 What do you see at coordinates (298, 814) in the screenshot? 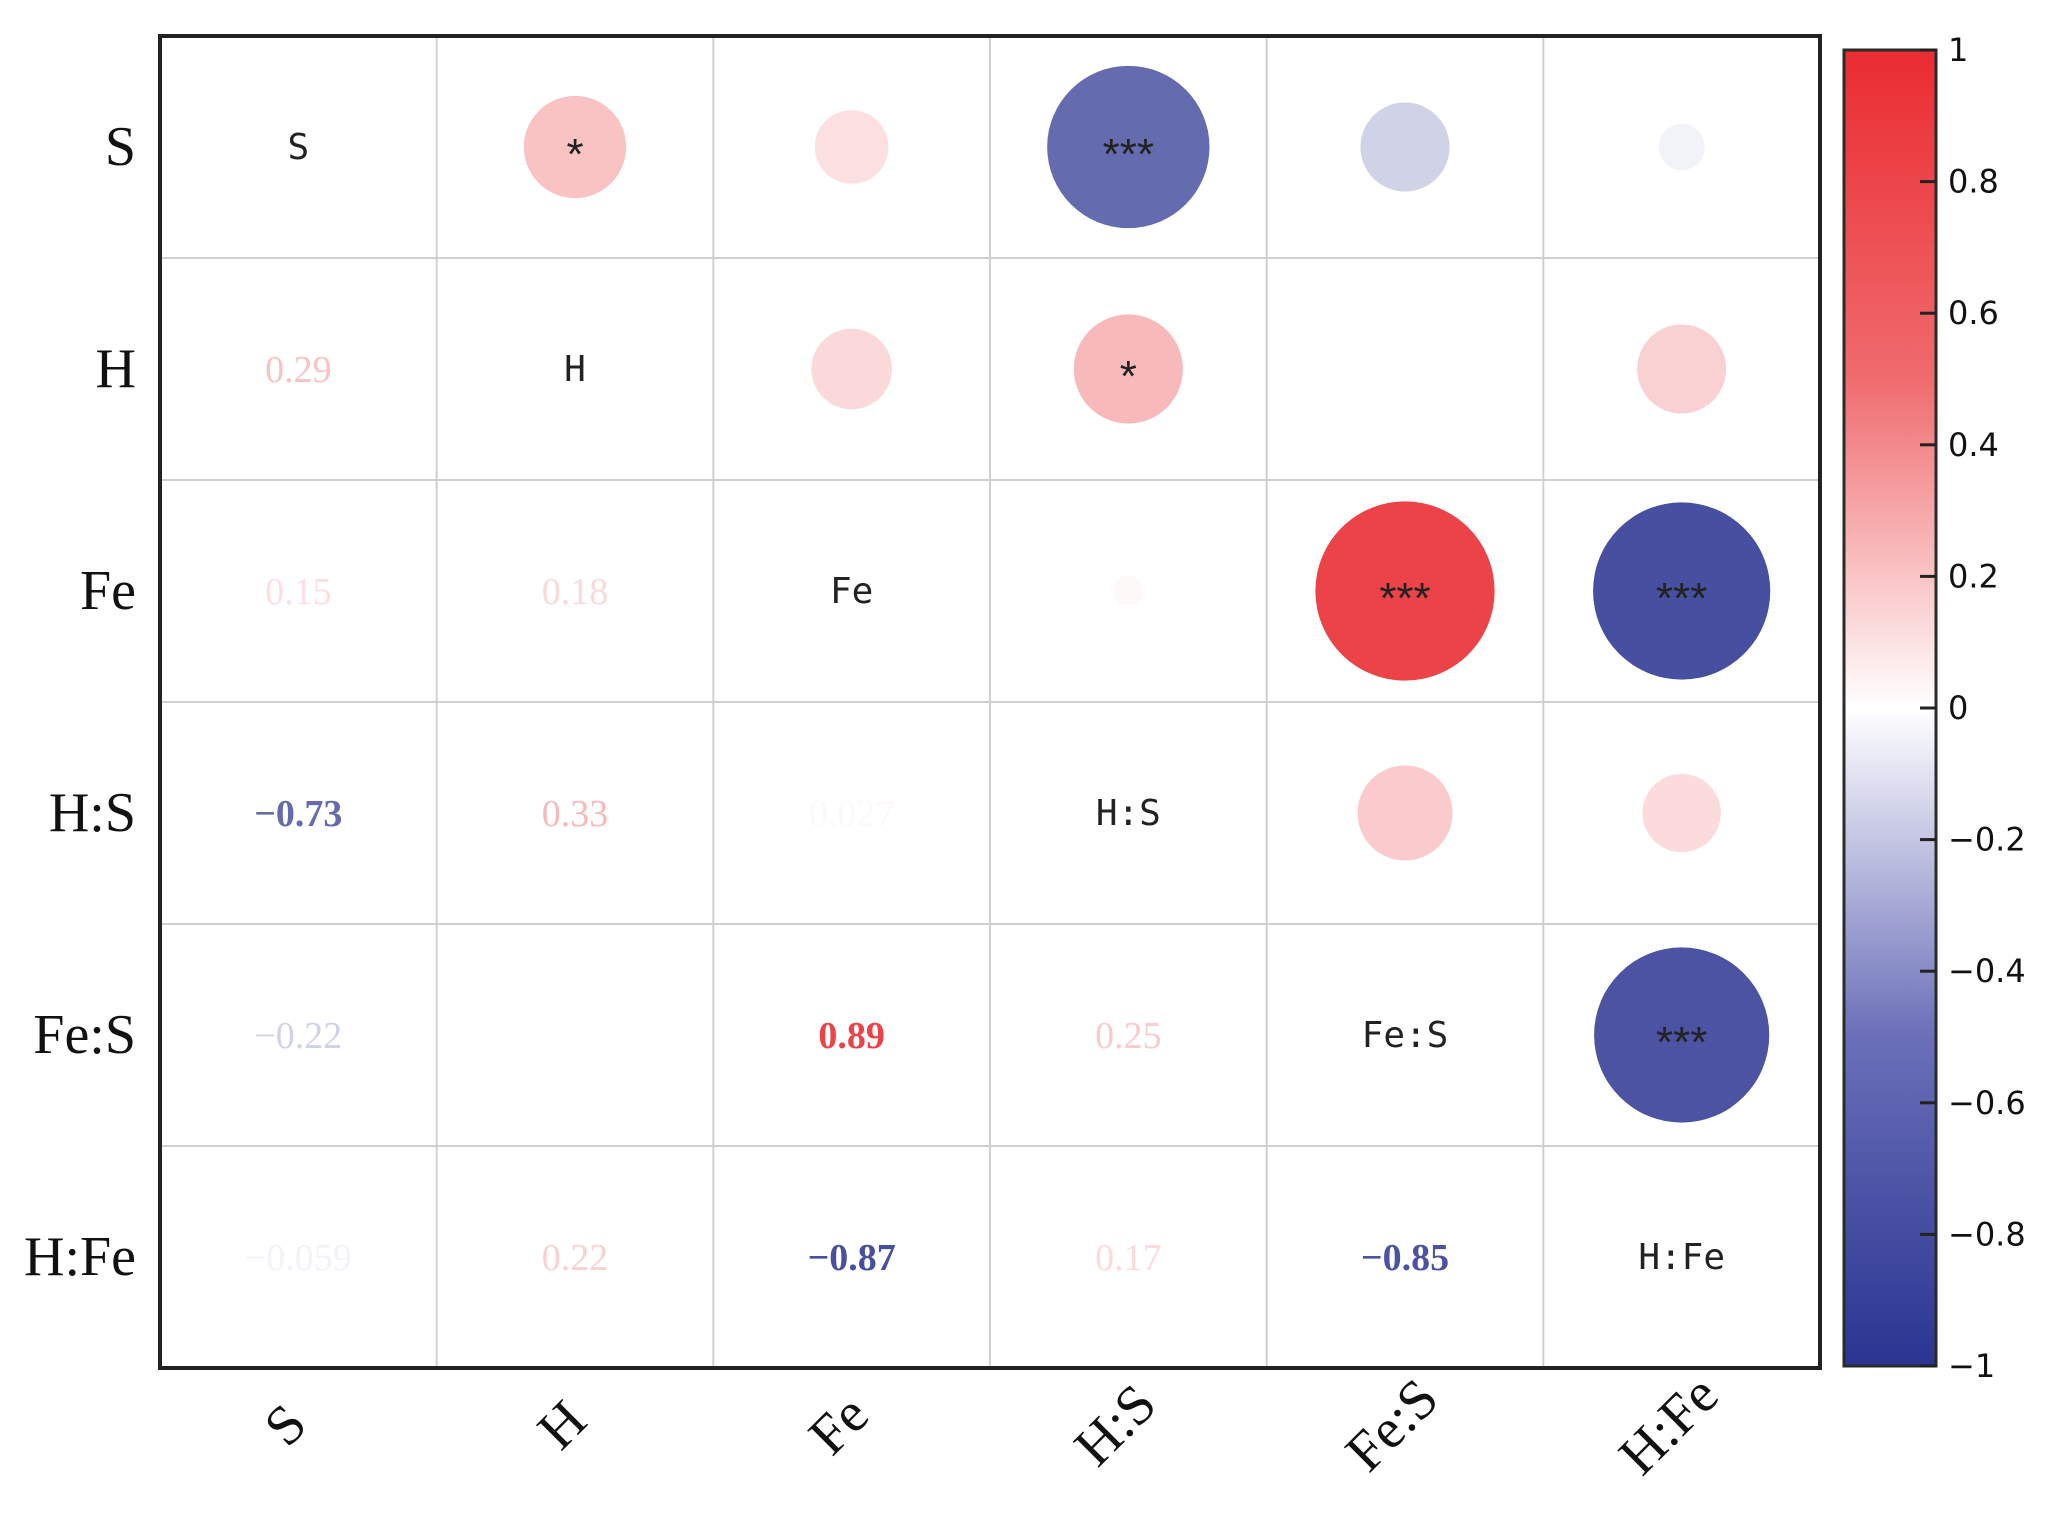
I see `correlation-value-label: −0.73` at bounding box center [298, 814].